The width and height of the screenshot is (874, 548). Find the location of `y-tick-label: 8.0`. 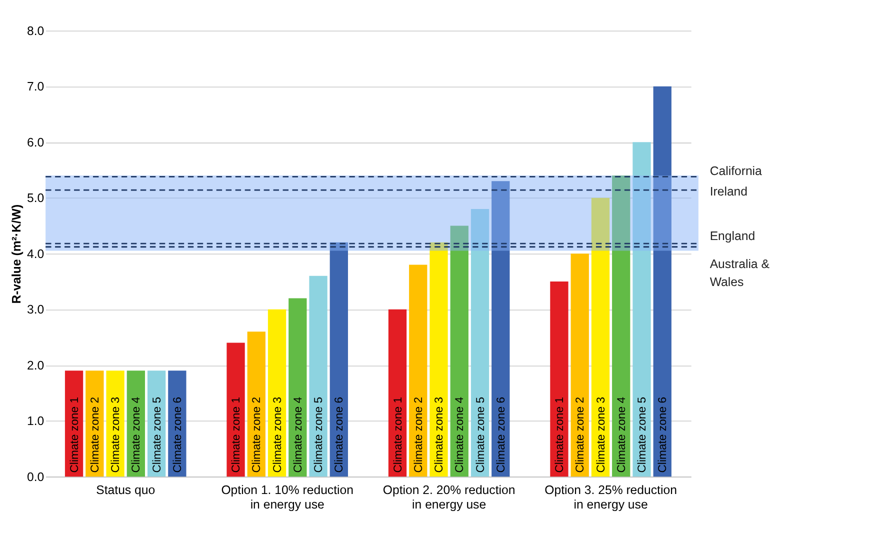

y-tick-label: 8.0 is located at coordinates (35, 31).